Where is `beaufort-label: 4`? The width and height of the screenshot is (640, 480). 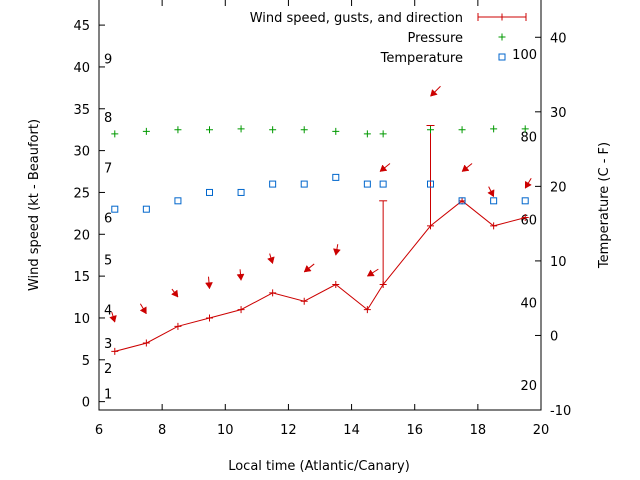 beaufort-label: 4 is located at coordinates (108, 311).